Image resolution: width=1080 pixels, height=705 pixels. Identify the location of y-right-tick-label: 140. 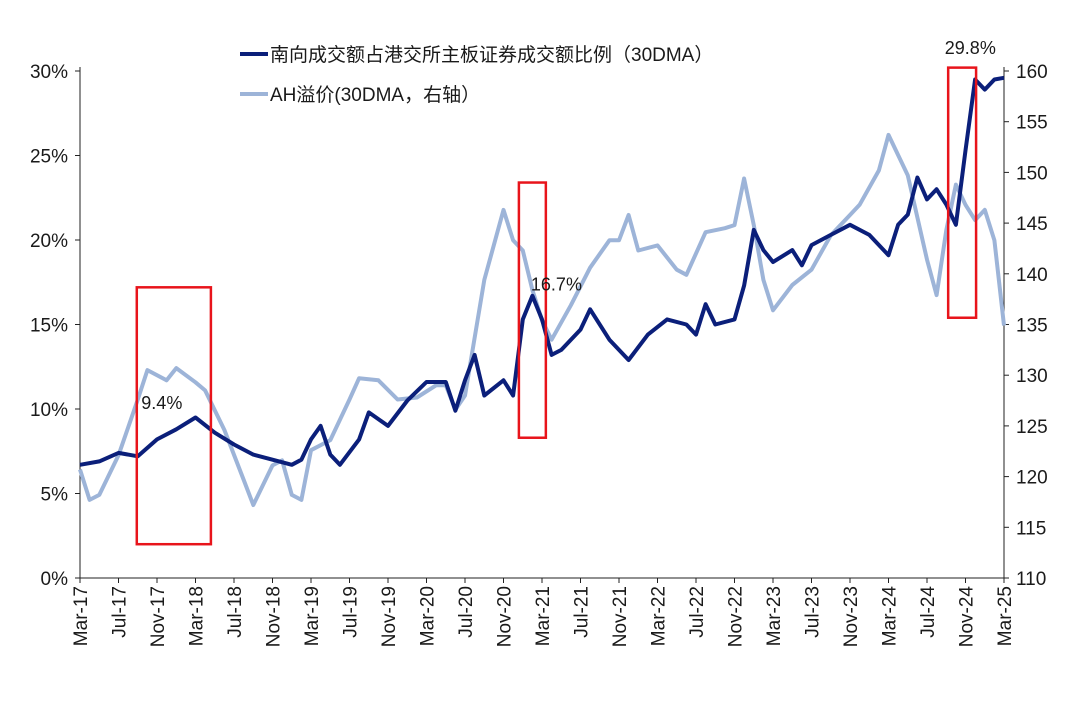
(1032, 275).